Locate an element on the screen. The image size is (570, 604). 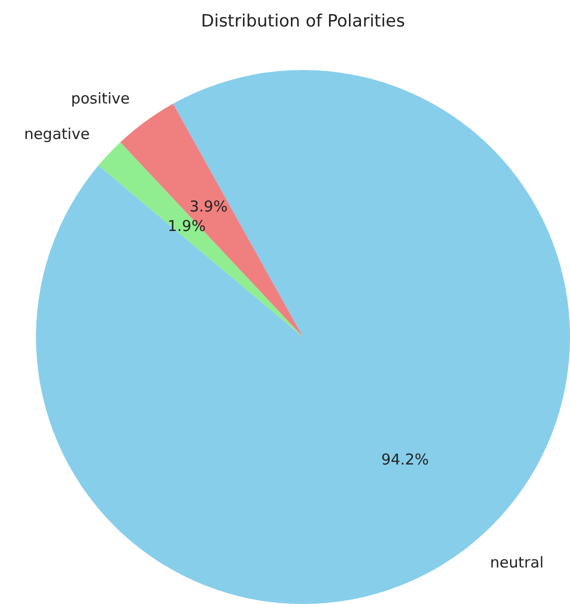
slice-label: positive is located at coordinates (100, 99).